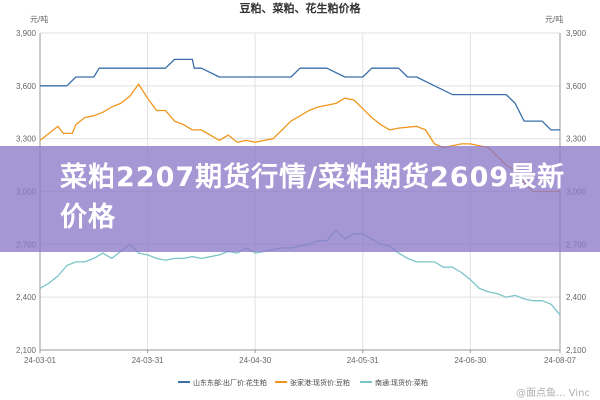 This screenshot has height=400, width=600. Describe the element at coordinates (320, 382) in the screenshot. I see `legend-label-soybean-meal: 张家港:现货价:豆粕` at that location.